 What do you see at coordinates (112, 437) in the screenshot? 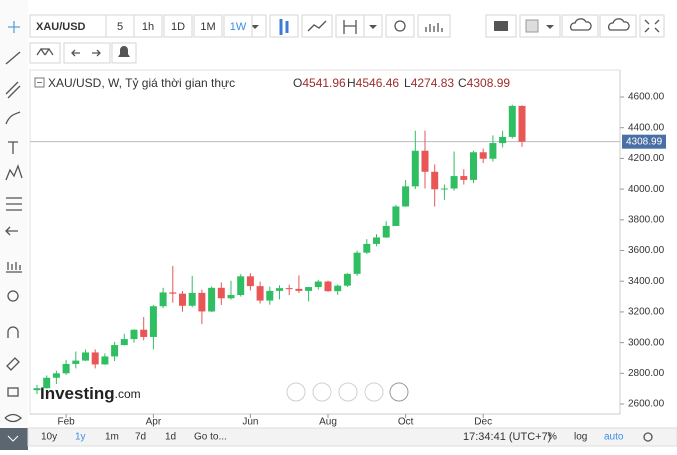
I see `range-button: 1m` at bounding box center [112, 437].